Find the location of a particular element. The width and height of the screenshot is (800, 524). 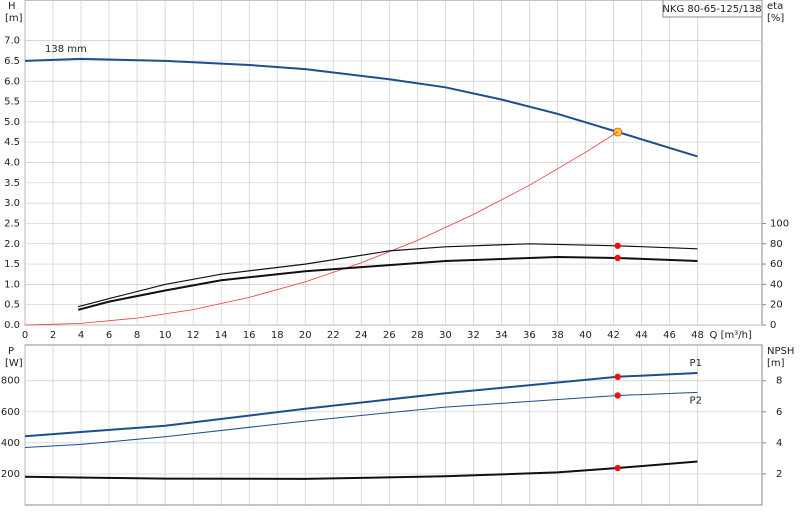

y-axis-unit: [W] is located at coordinates (14, 363).